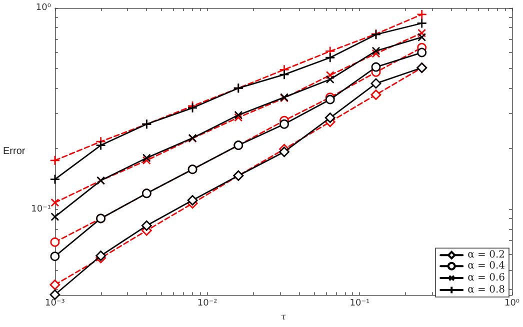  What do you see at coordinates (487, 290) in the screenshot?
I see `legend-label: α = 0.8` at bounding box center [487, 290].